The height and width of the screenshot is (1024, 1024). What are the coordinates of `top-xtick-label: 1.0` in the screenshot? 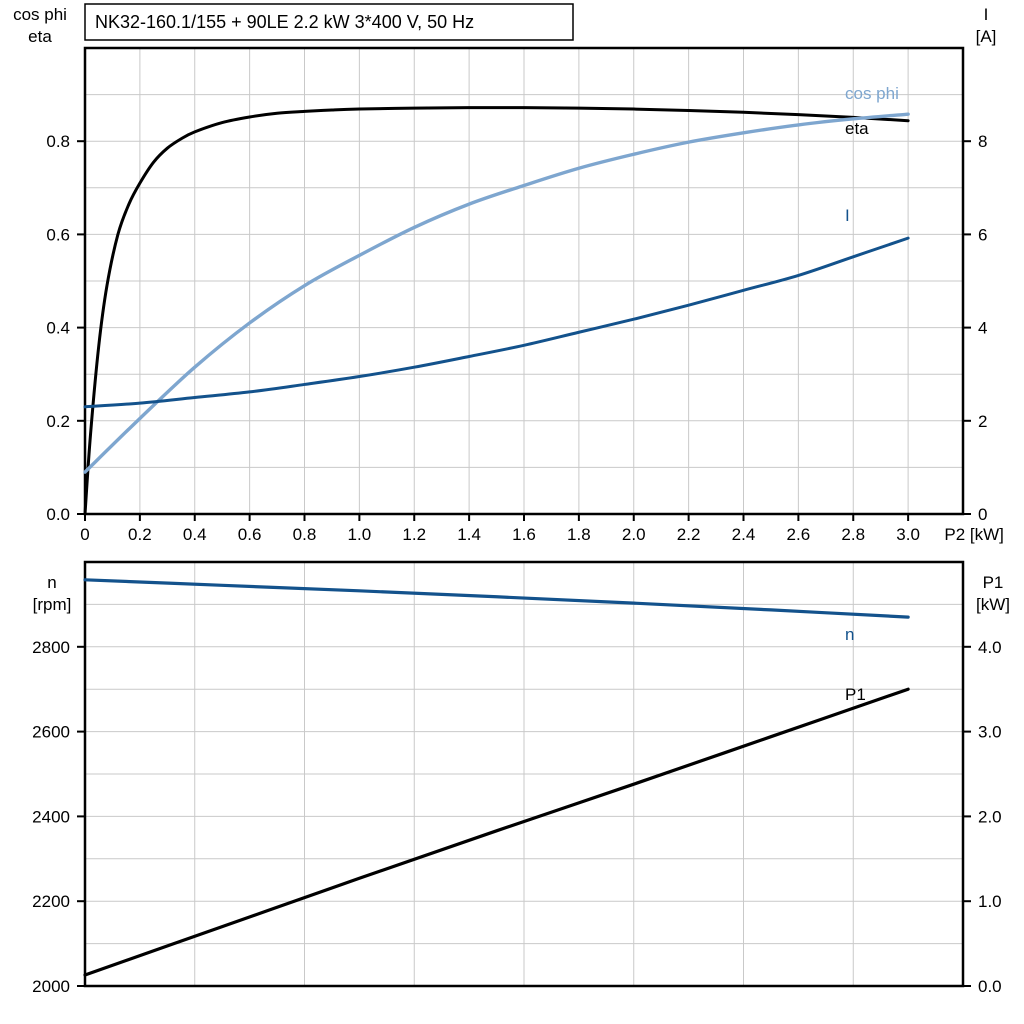 It's located at (360, 534).